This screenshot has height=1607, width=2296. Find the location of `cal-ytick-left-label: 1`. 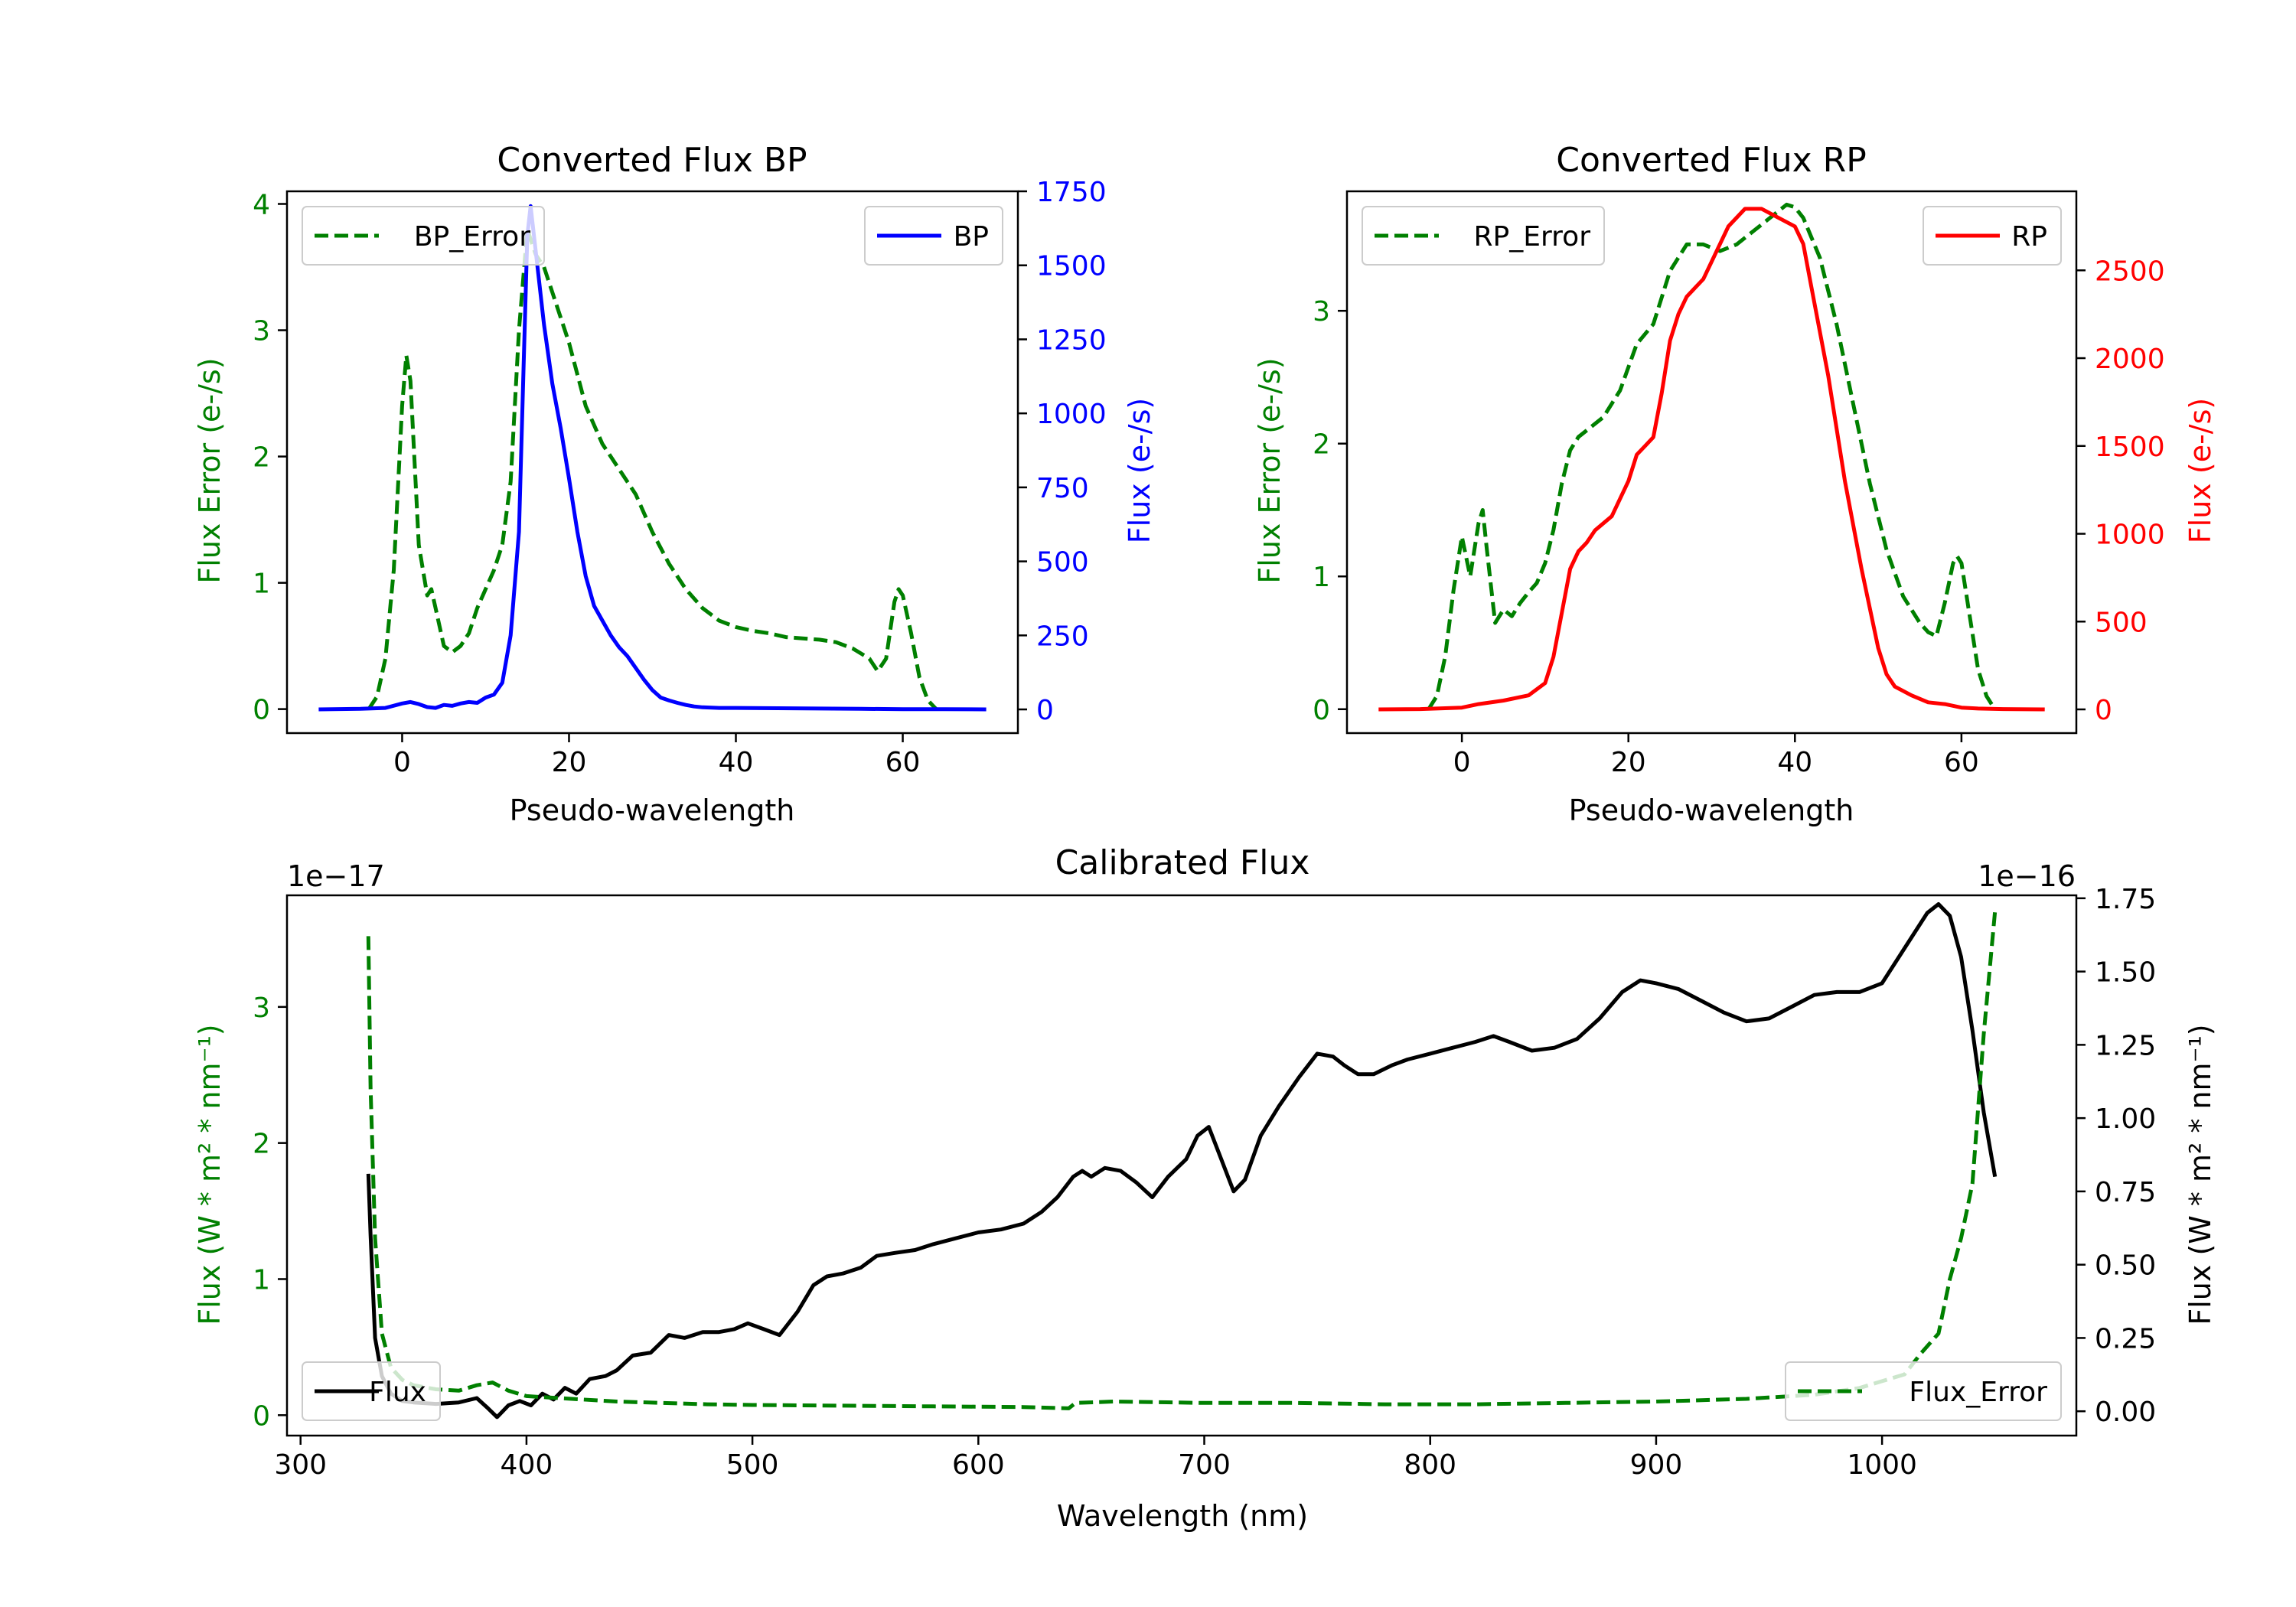

cal-ytick-left-label: 1 is located at coordinates (261, 1280).